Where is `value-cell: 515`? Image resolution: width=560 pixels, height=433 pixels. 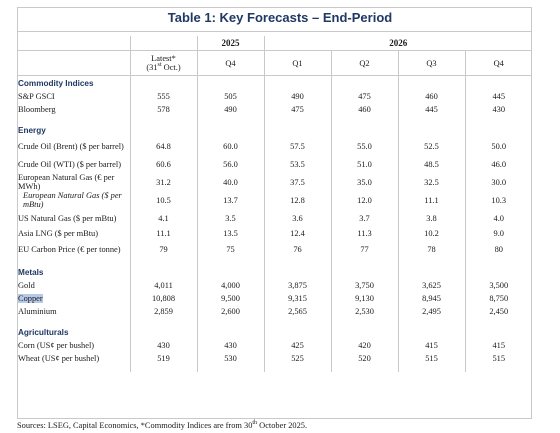 value-cell: 515 is located at coordinates (431, 358).